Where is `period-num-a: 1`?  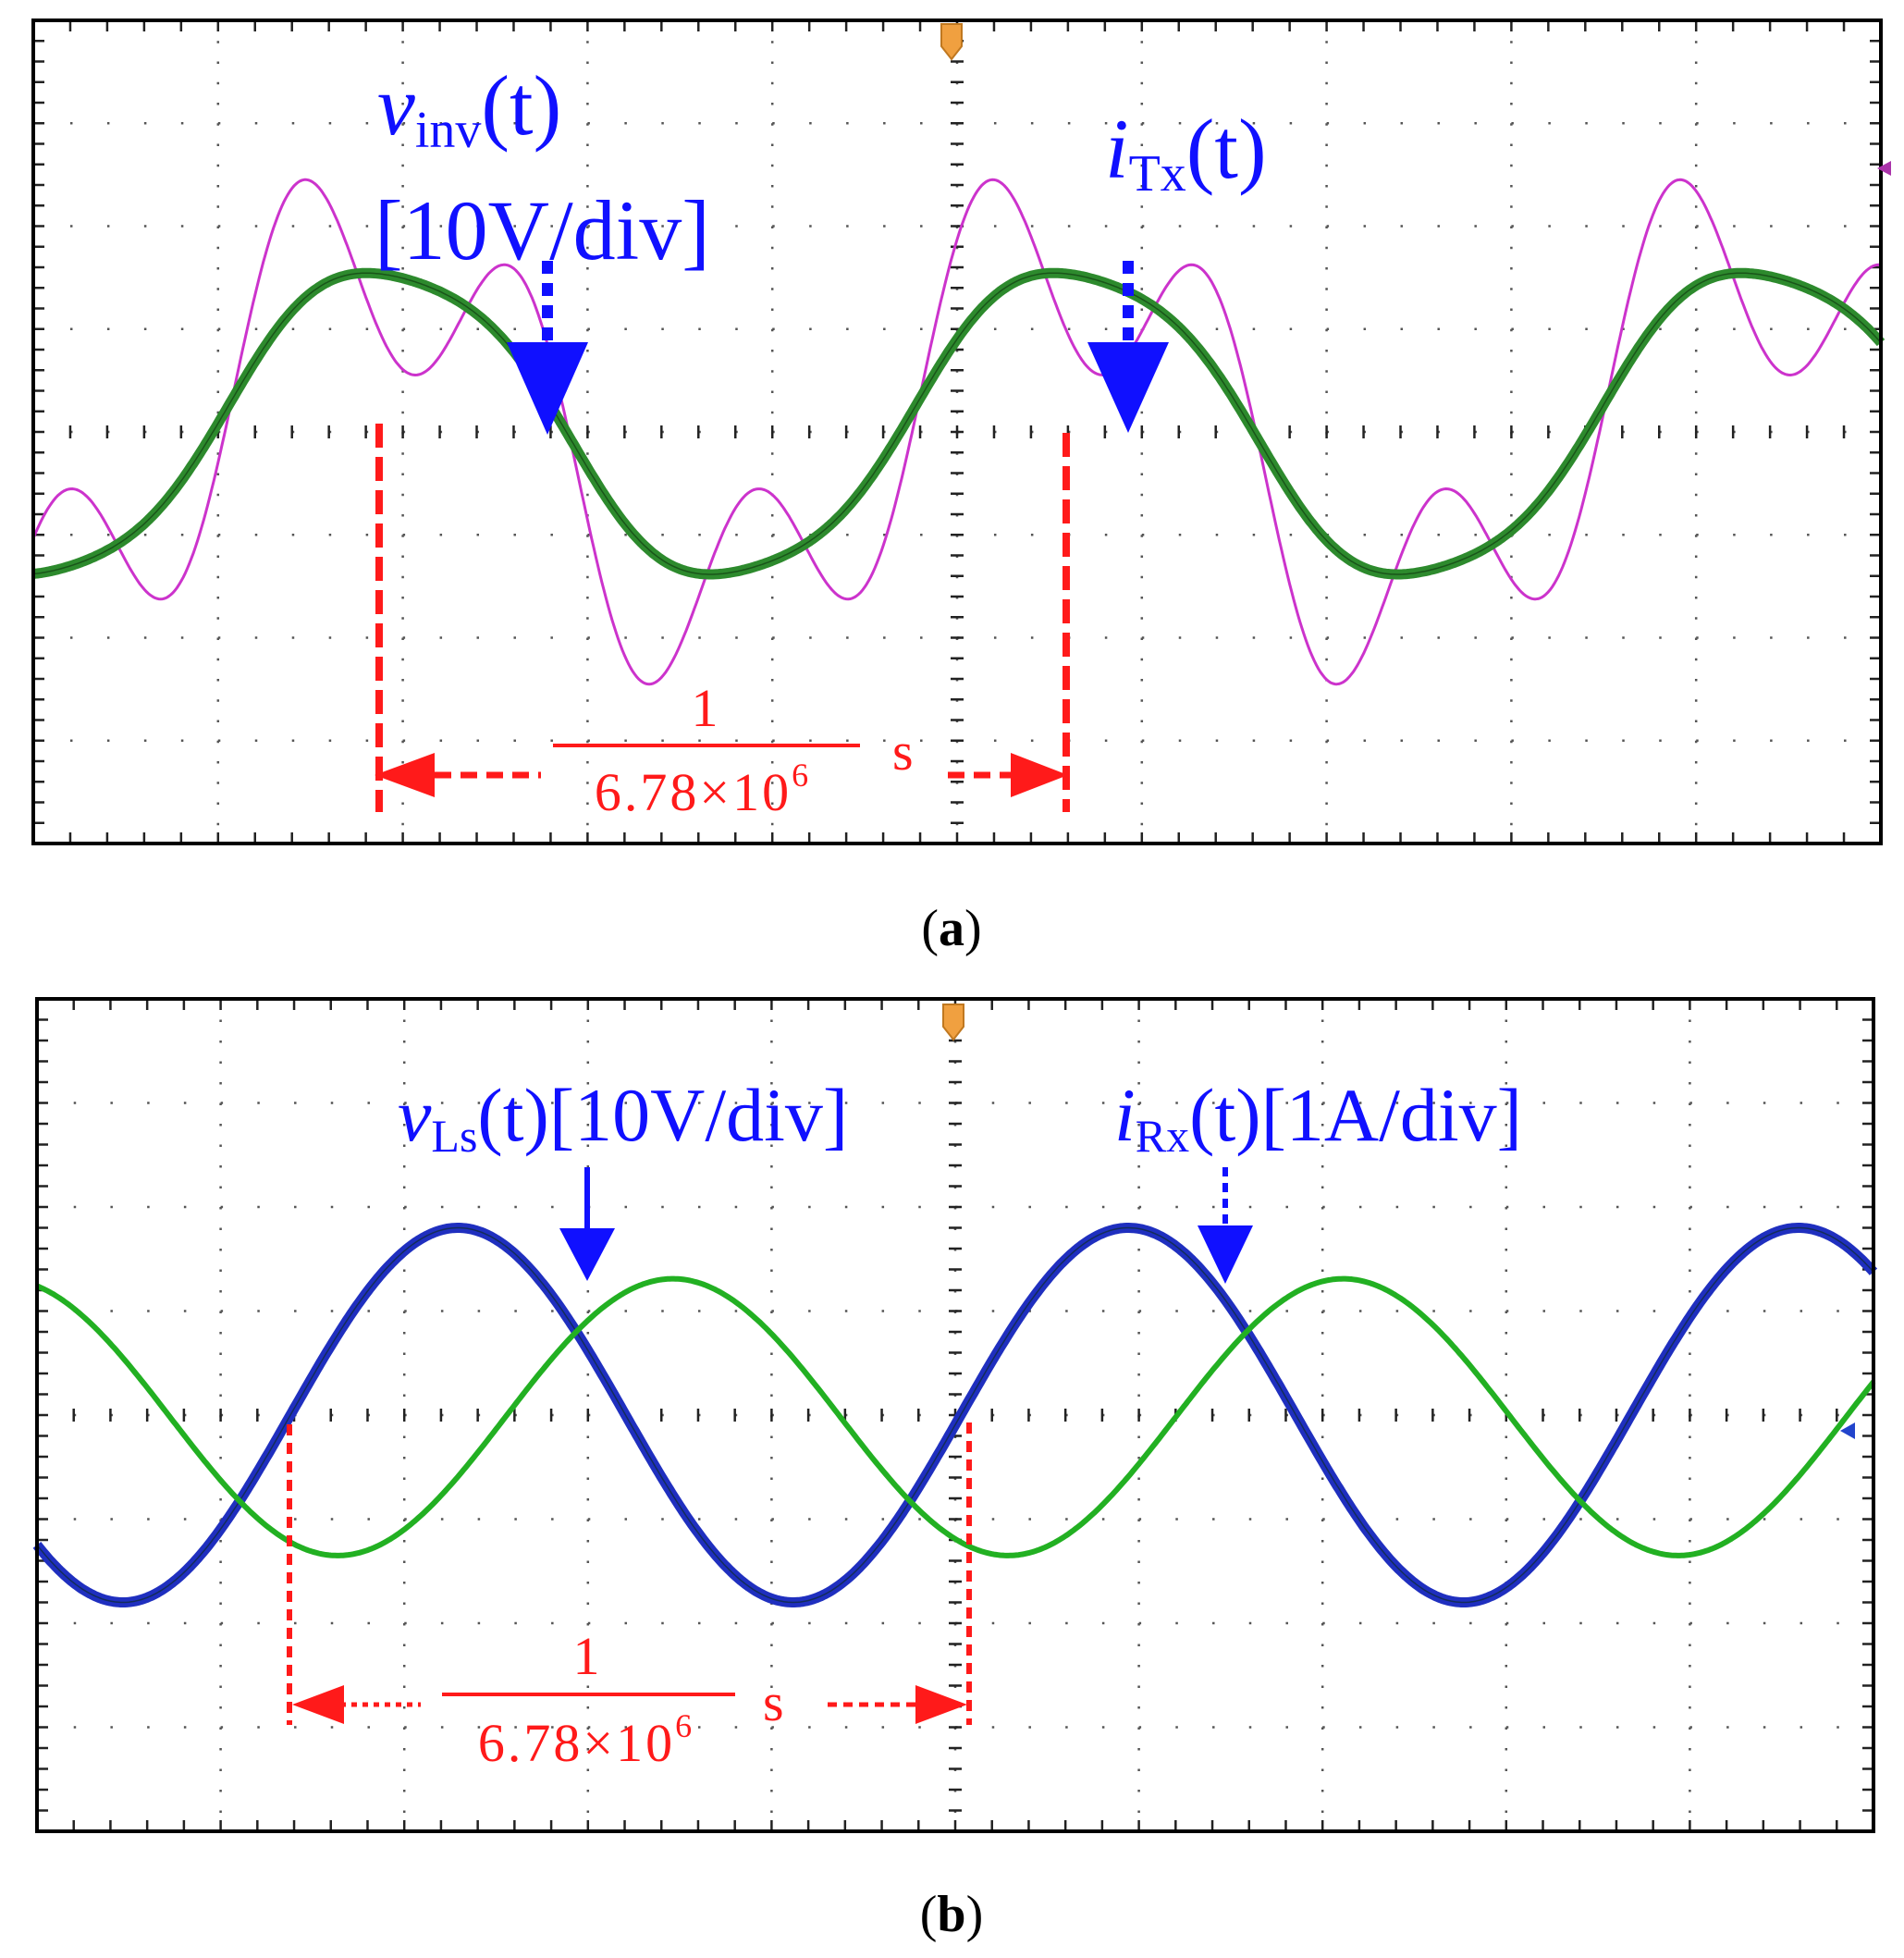
period-num-a: 1 is located at coordinates (705, 708).